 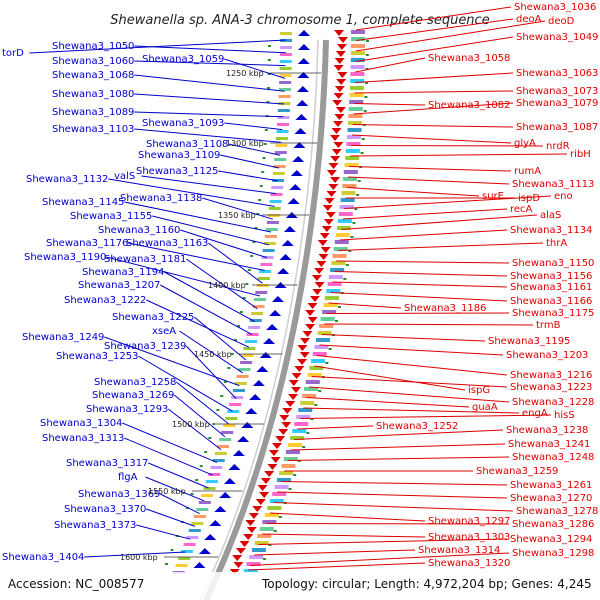 I want to click on gene-label-left: torD, so click(x=13, y=53).